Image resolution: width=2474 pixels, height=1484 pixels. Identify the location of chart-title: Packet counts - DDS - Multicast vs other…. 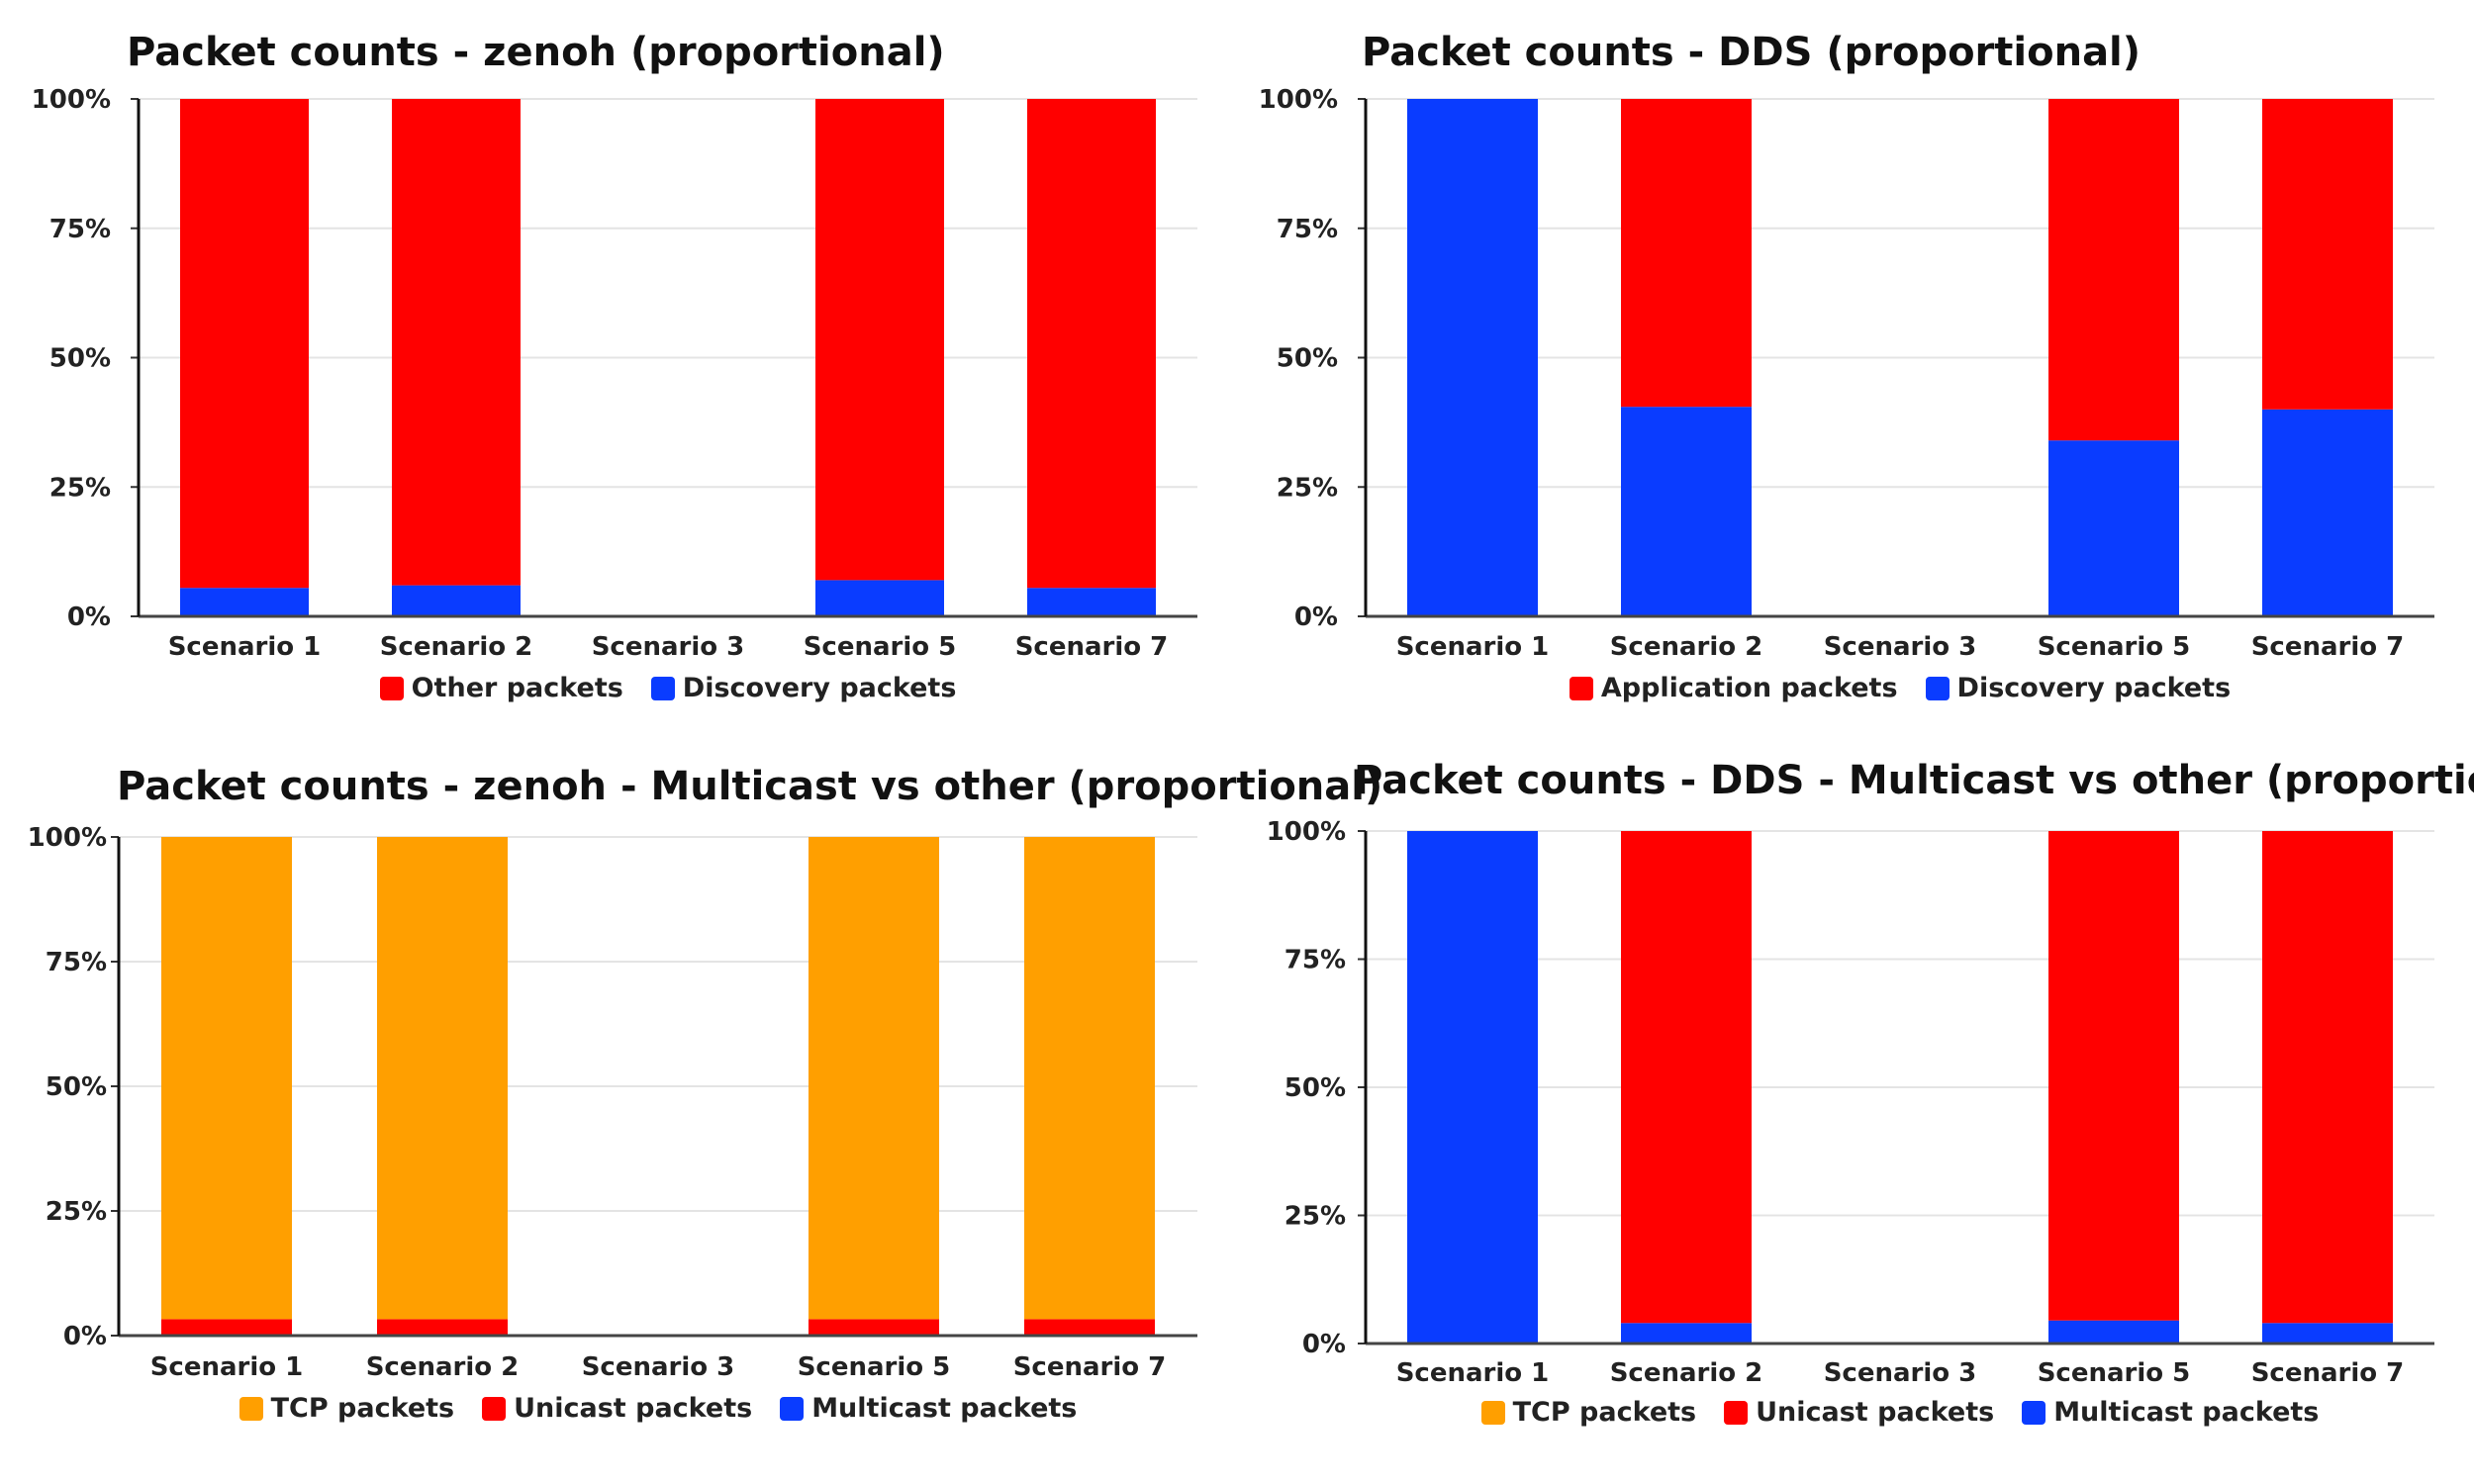
(1914, 780).